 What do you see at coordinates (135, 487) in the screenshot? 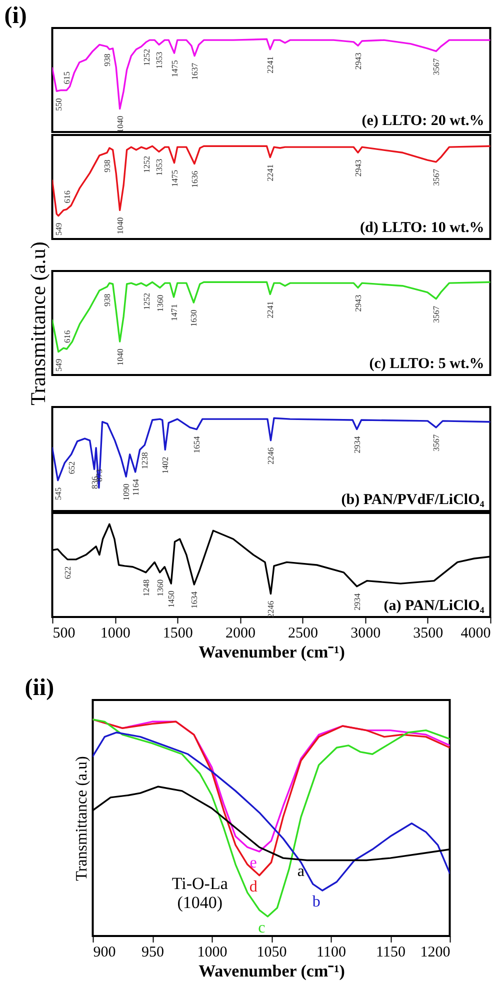
I see `annotation: 1164` at bounding box center [135, 487].